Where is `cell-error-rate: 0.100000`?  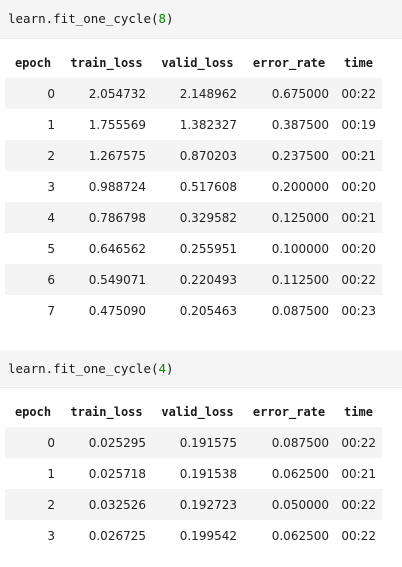
cell-error-rate: 0.100000 is located at coordinates (289, 248).